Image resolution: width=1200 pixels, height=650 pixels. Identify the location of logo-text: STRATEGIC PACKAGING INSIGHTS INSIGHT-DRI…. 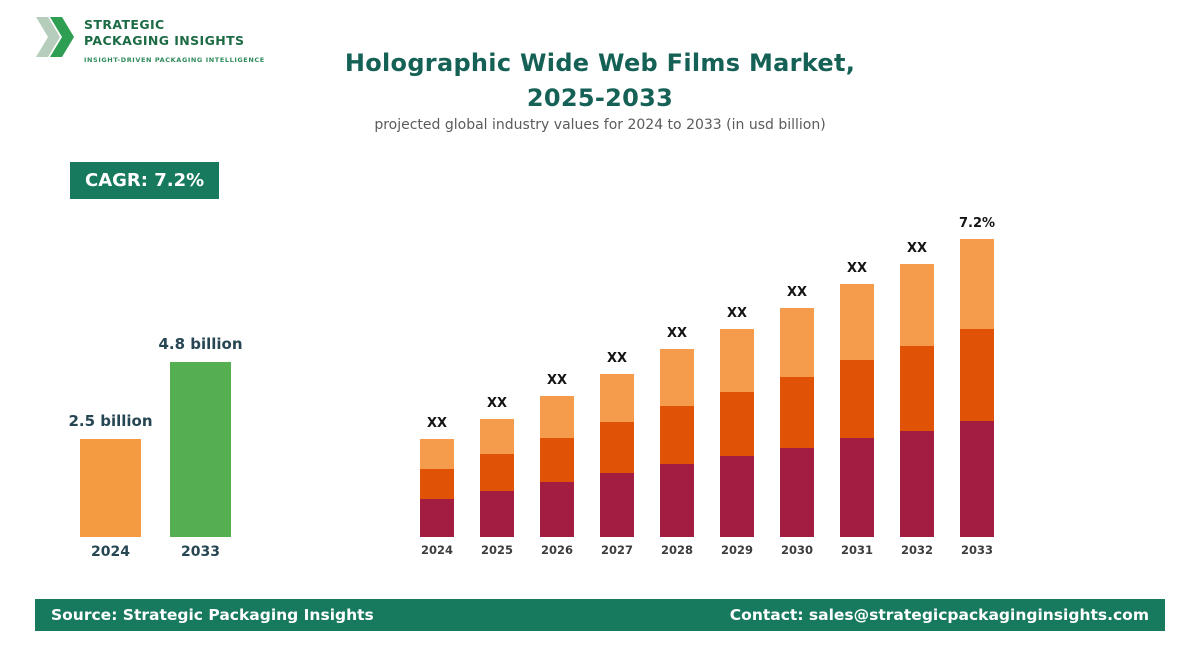
(174, 39).